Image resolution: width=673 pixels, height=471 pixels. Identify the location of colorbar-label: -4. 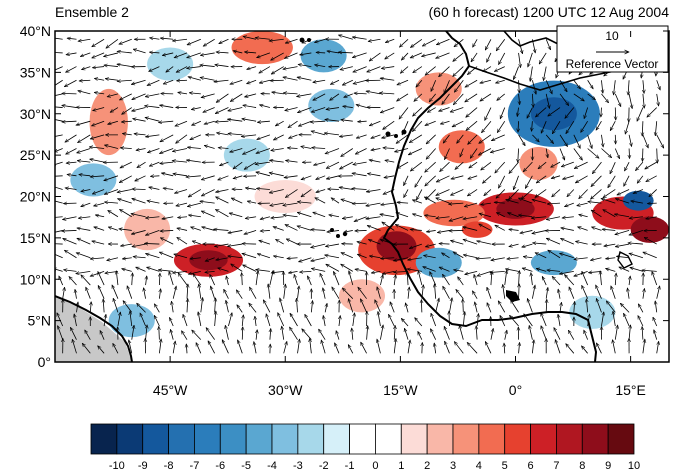
(272, 465).